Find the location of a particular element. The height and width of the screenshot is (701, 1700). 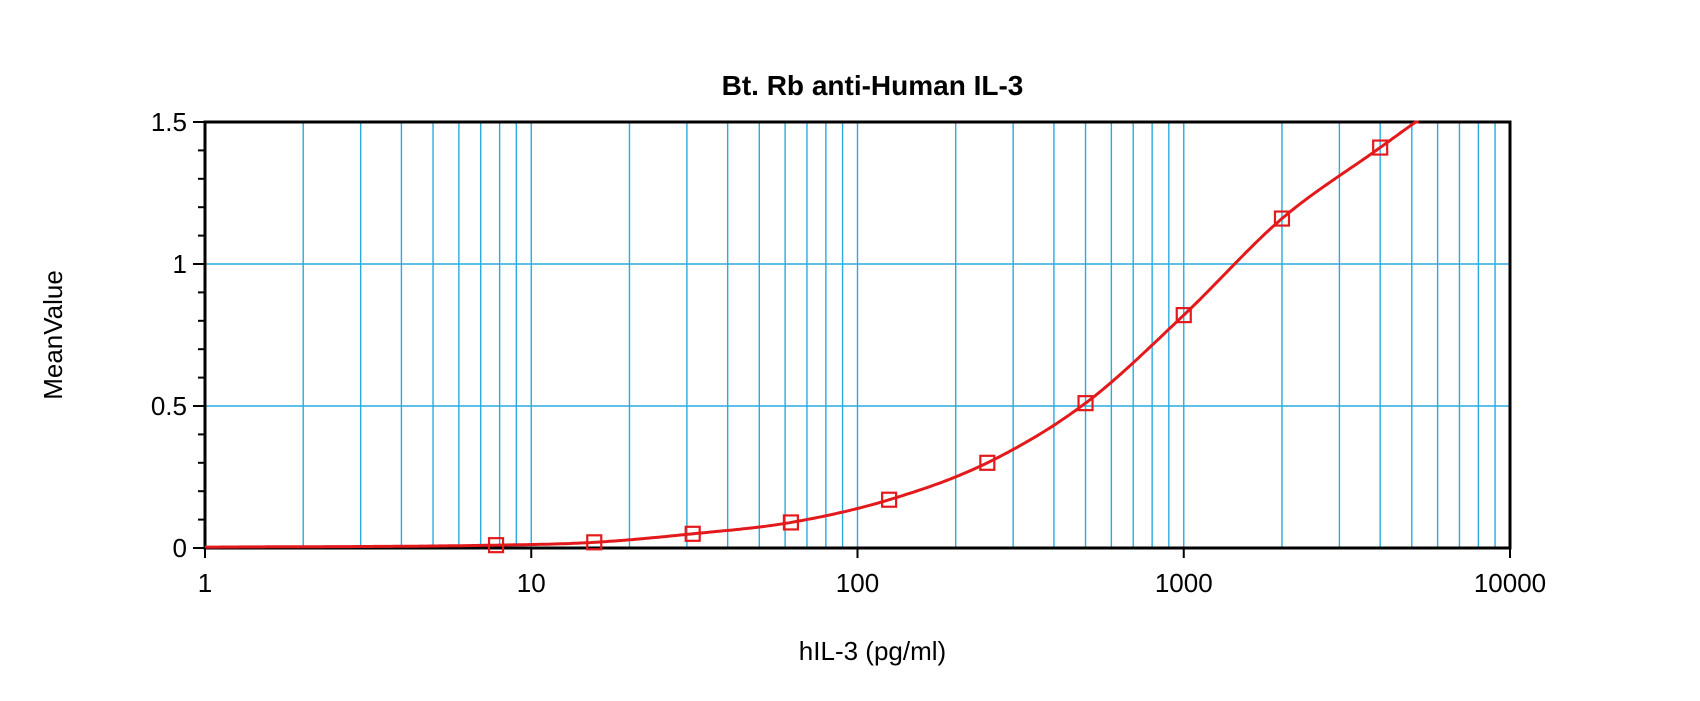

x-tick-label: 1 is located at coordinates (205, 583).